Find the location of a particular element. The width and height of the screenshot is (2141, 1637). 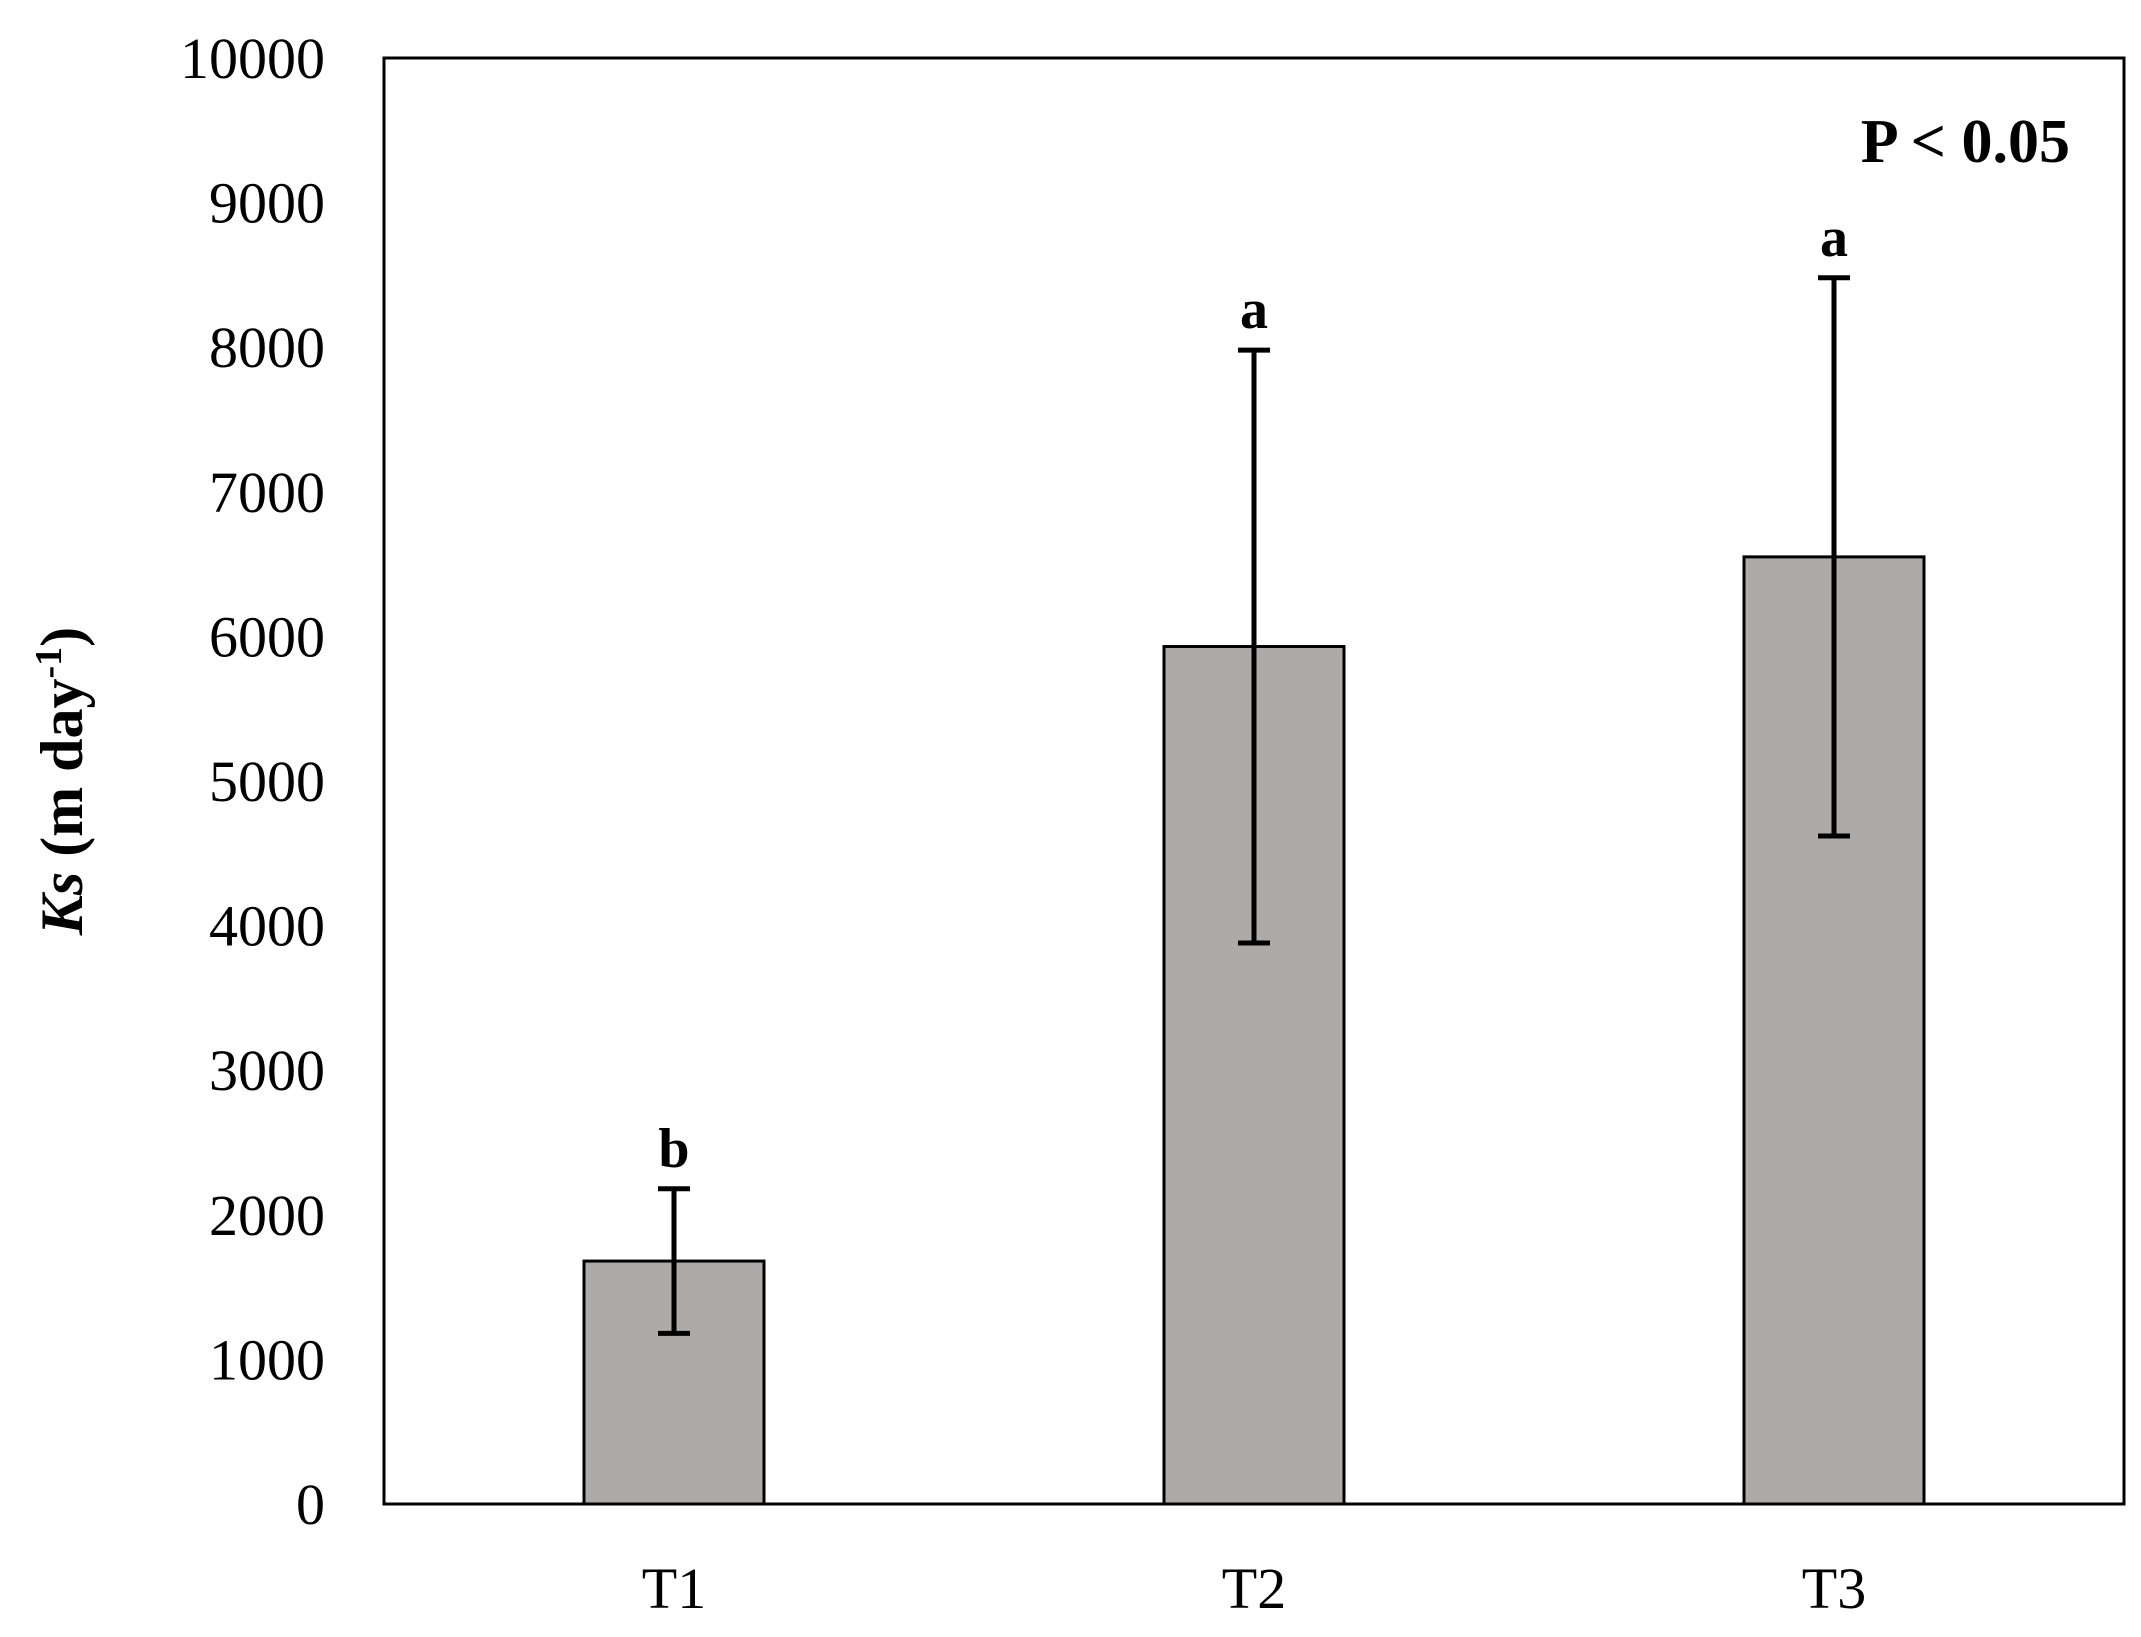

y-axis-label-exponent: -1 is located at coordinates (49, 663).